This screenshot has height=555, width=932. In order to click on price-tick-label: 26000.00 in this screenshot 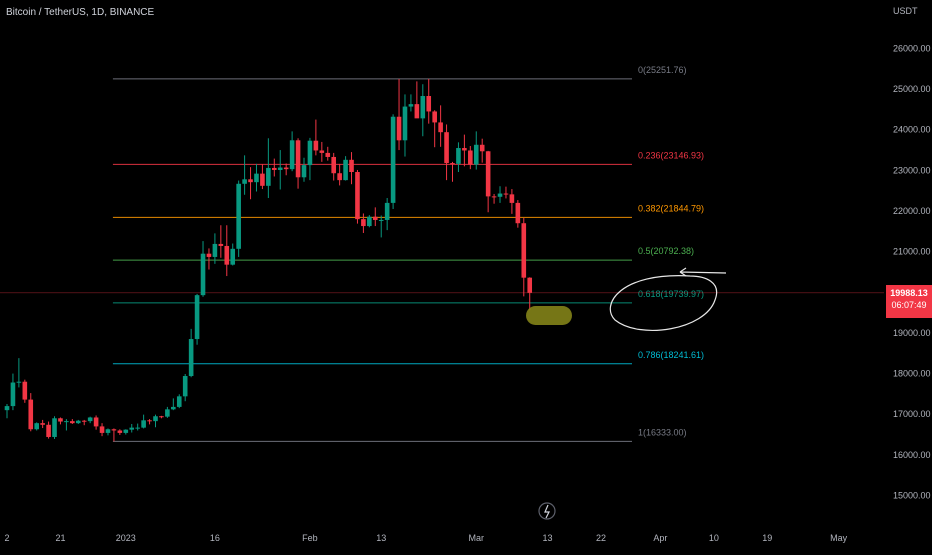, I will do `click(912, 48)`.